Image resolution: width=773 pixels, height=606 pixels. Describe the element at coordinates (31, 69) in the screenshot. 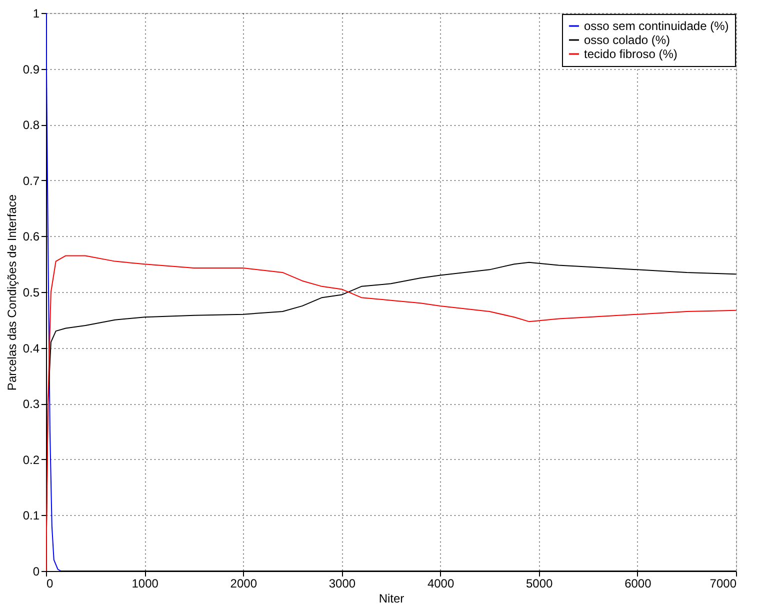

I see `y-tick-label: 0.9` at that location.